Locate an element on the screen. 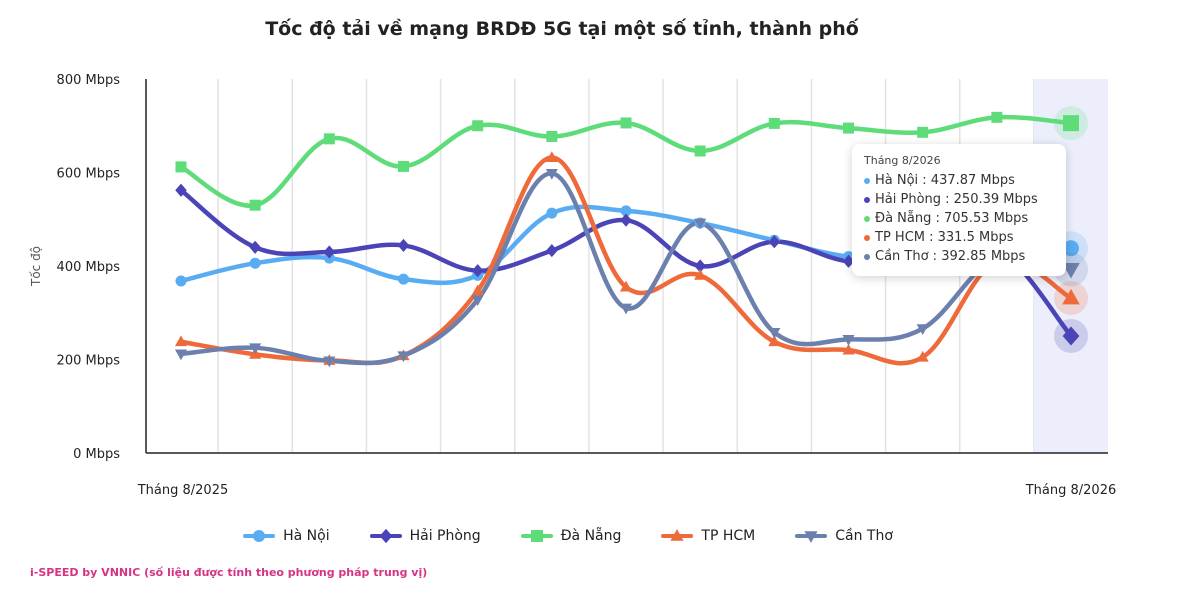  legend-item: TP HCM is located at coordinates (708, 536).